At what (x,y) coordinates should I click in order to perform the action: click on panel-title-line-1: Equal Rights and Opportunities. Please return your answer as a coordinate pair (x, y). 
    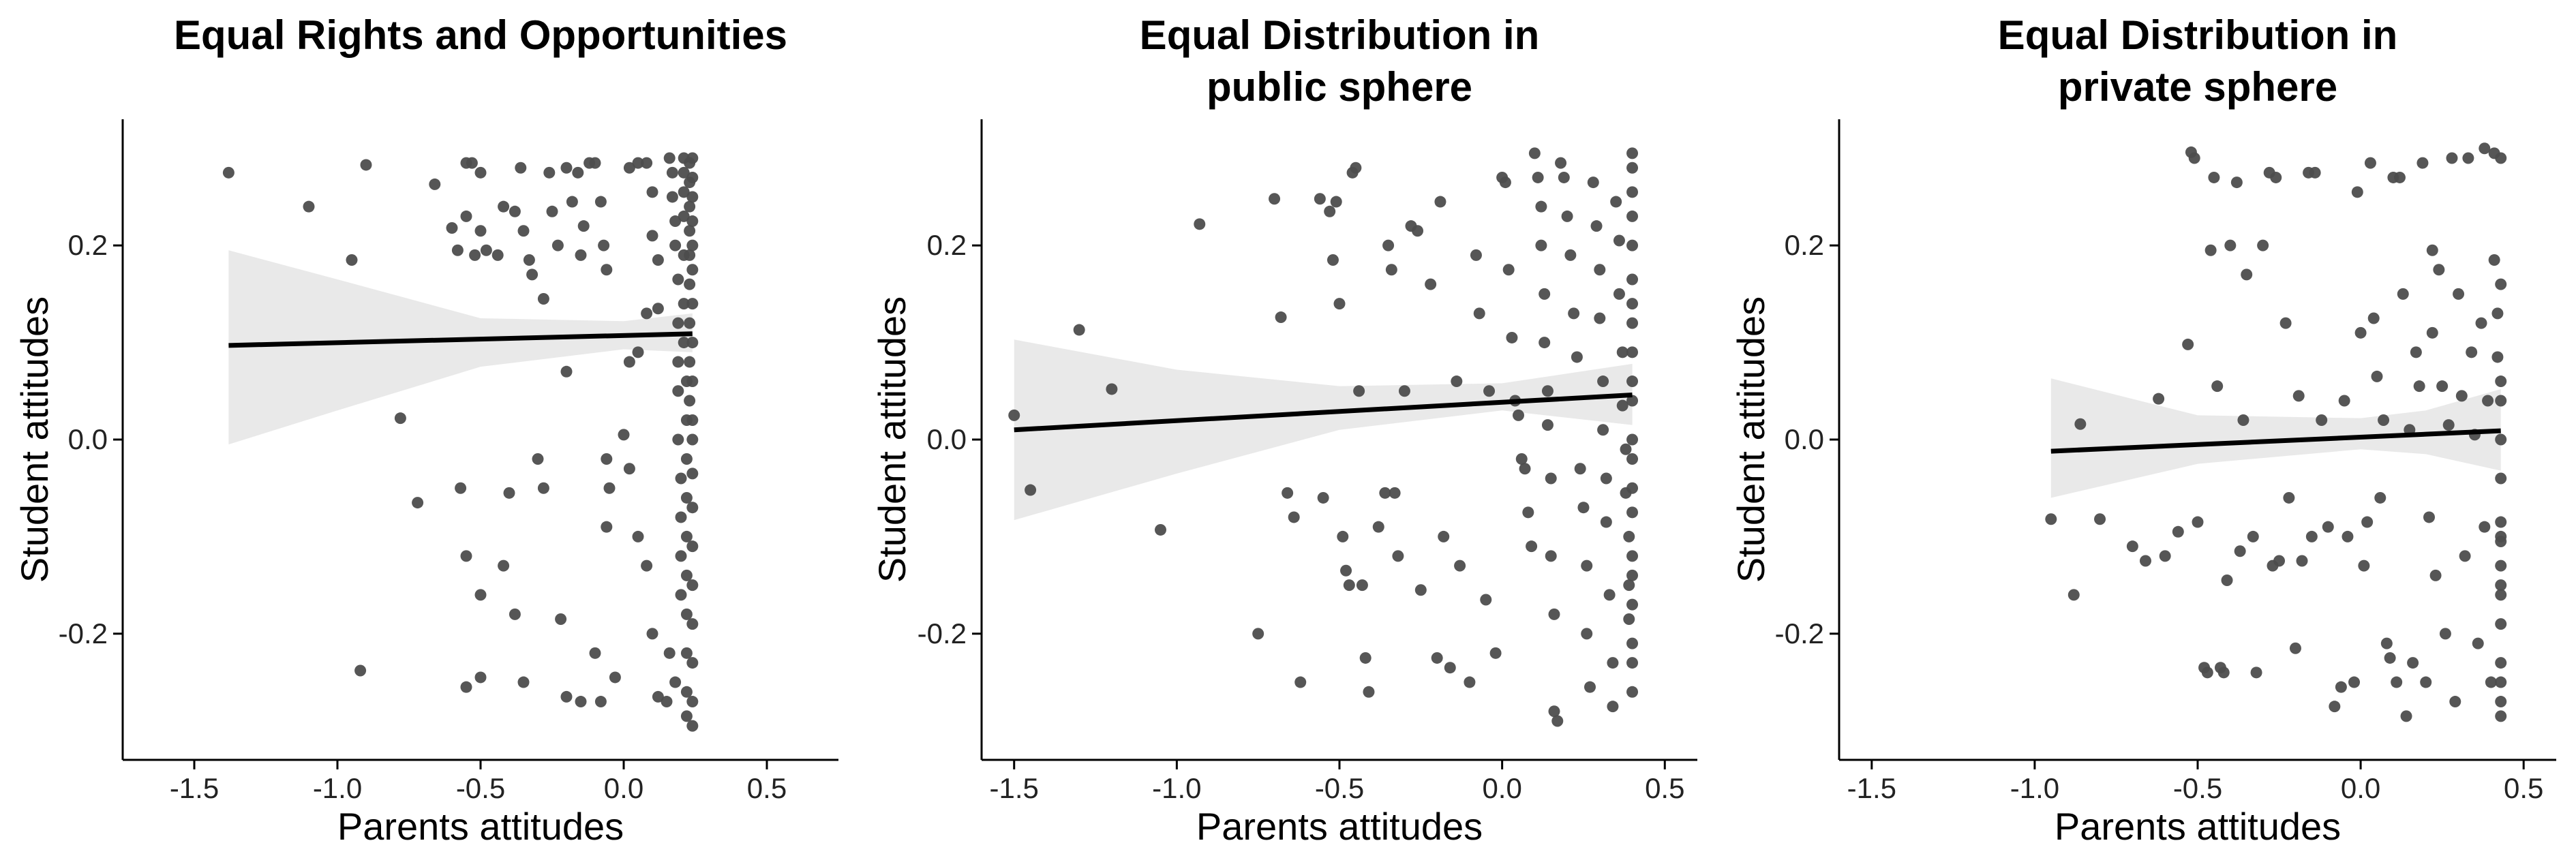
    Looking at the image, I should click on (480, 35).